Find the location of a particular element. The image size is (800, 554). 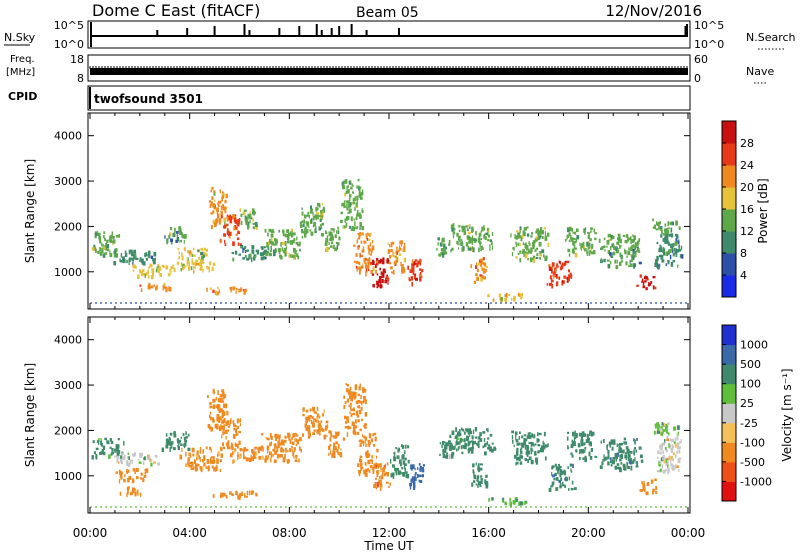

beam-title: Beam 05 is located at coordinates (387, 13).